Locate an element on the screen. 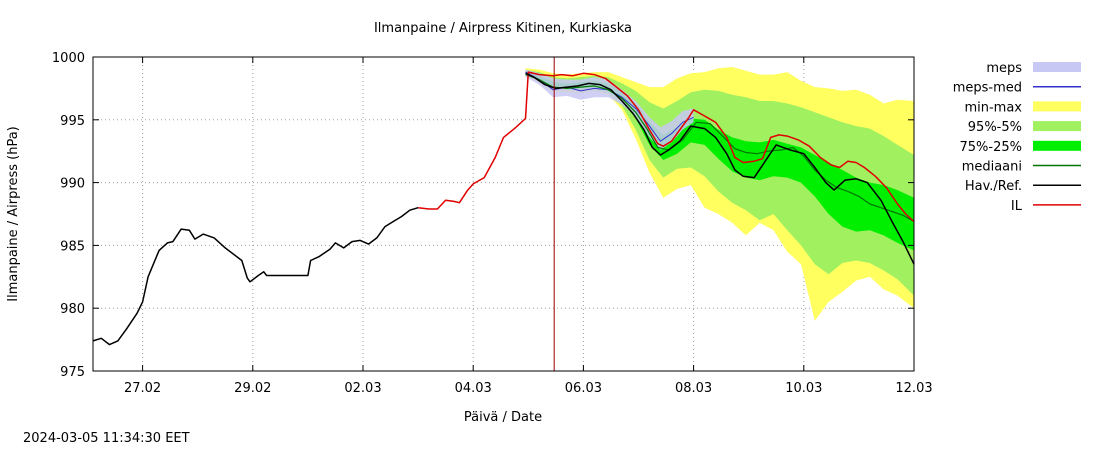 The width and height of the screenshot is (1100, 450). x-axis-label: Päivä / Date is located at coordinates (503, 417).